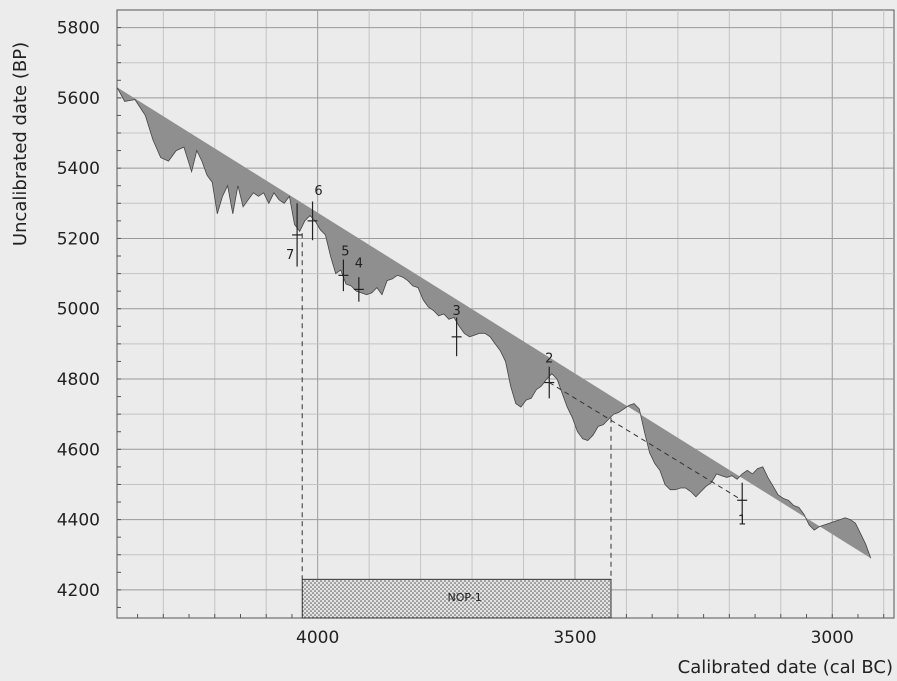 This screenshot has width=897, height=681. What do you see at coordinates (464, 597) in the screenshot?
I see `nop-1-label: NOP-1` at bounding box center [464, 597].